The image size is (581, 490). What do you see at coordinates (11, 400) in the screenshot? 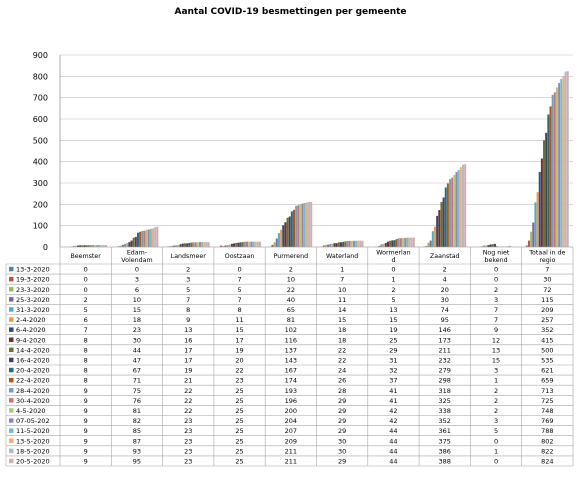
I see `legend-key-30-4-2020` at bounding box center [11, 400].